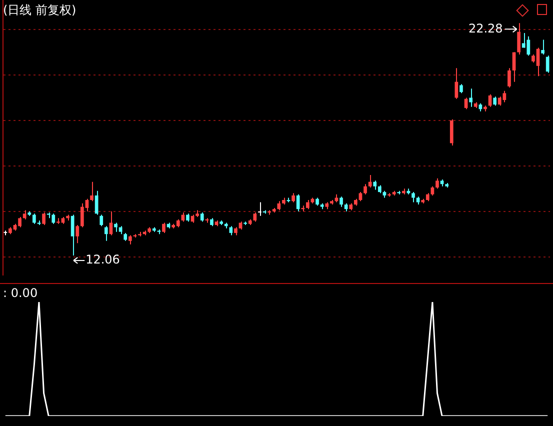  What do you see at coordinates (485, 28) in the screenshot?
I see `annotation: 22.28` at bounding box center [485, 28].